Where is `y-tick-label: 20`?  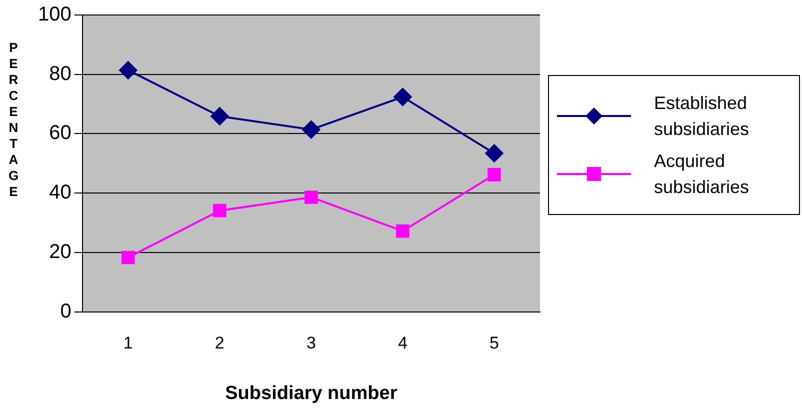 y-tick-label: 20 is located at coordinates (60, 251).